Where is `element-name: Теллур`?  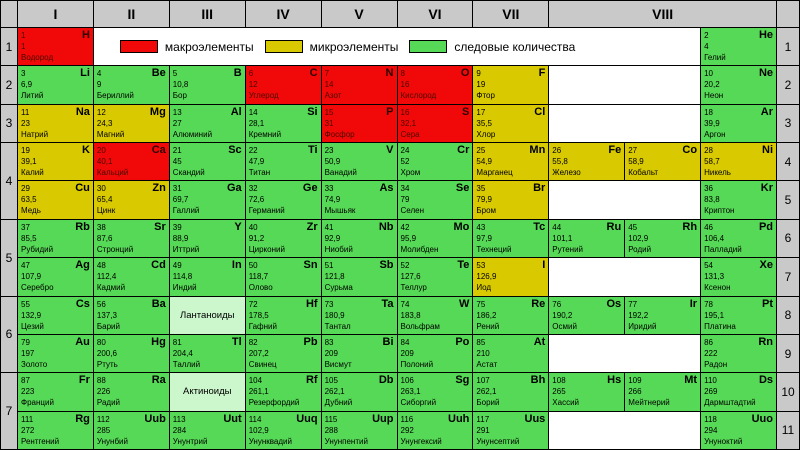
element-name: Теллур is located at coordinates (413, 288).